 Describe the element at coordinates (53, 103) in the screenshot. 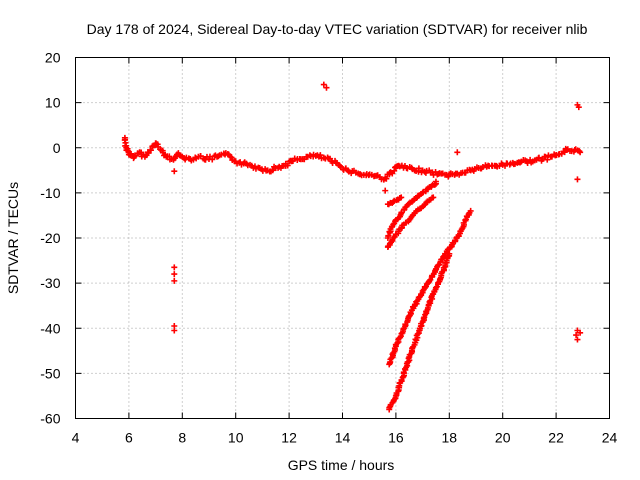

I see `y-tick-label: 10` at that location.